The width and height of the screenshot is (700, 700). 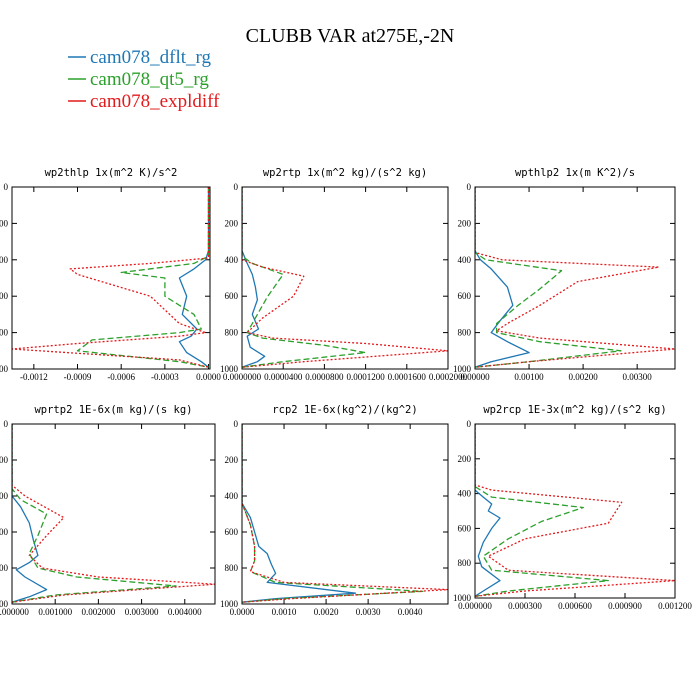 I want to click on x-tick-label: 0.00100, so click(x=529, y=377).